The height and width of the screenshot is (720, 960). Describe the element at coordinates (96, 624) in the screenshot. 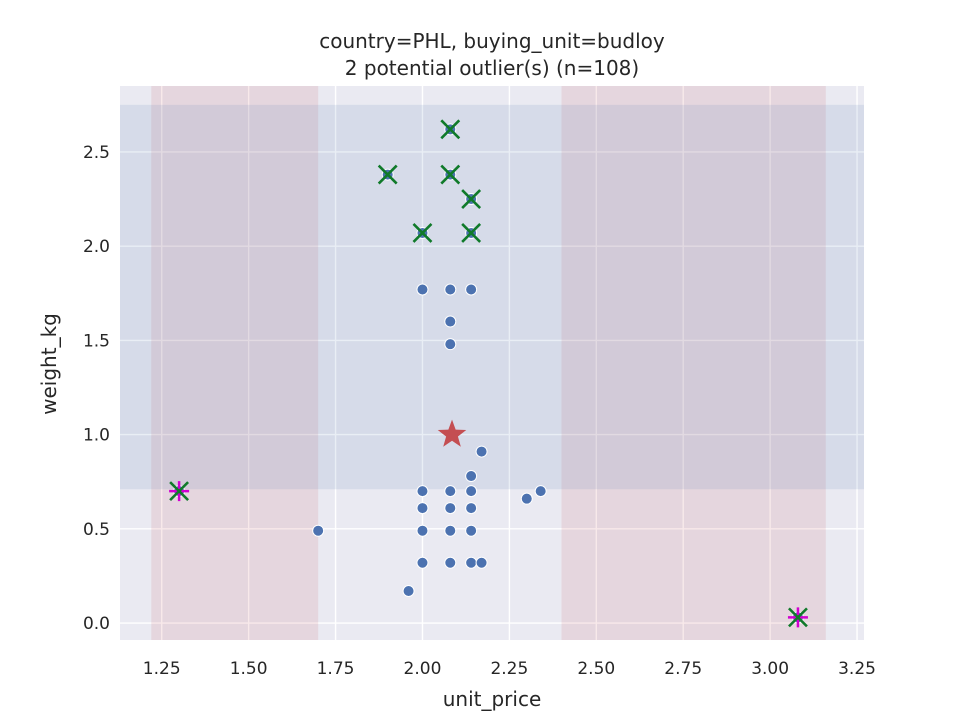

I see `y-tick-label: 0.0` at that location.